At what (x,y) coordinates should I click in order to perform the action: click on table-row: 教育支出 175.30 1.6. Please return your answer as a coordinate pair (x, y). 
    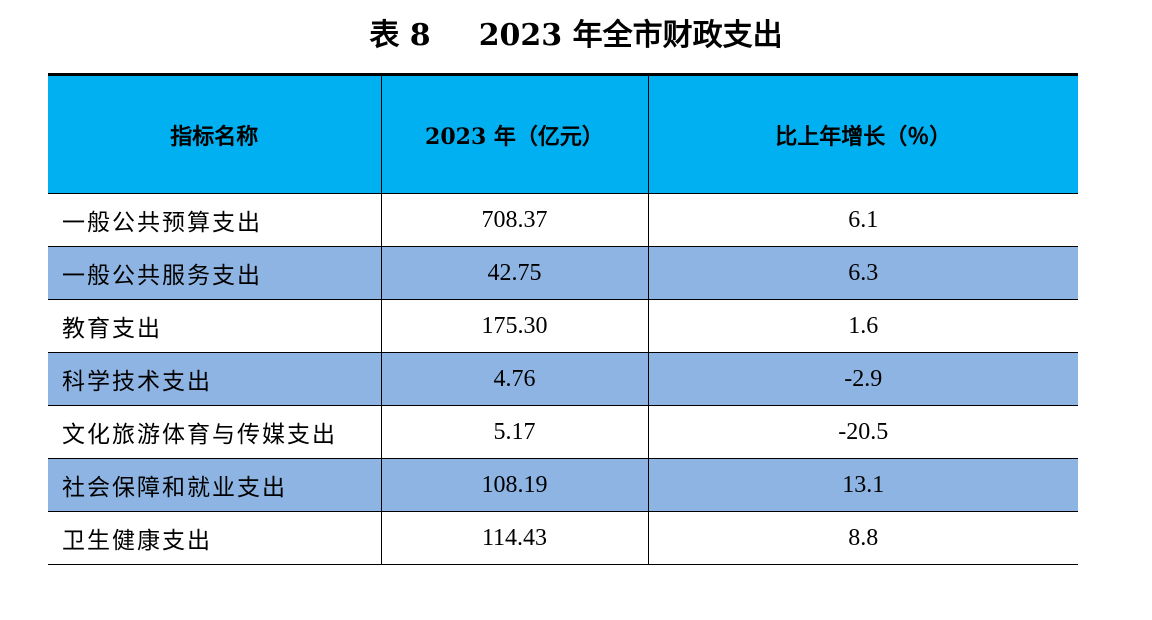
    Looking at the image, I should click on (563, 326).